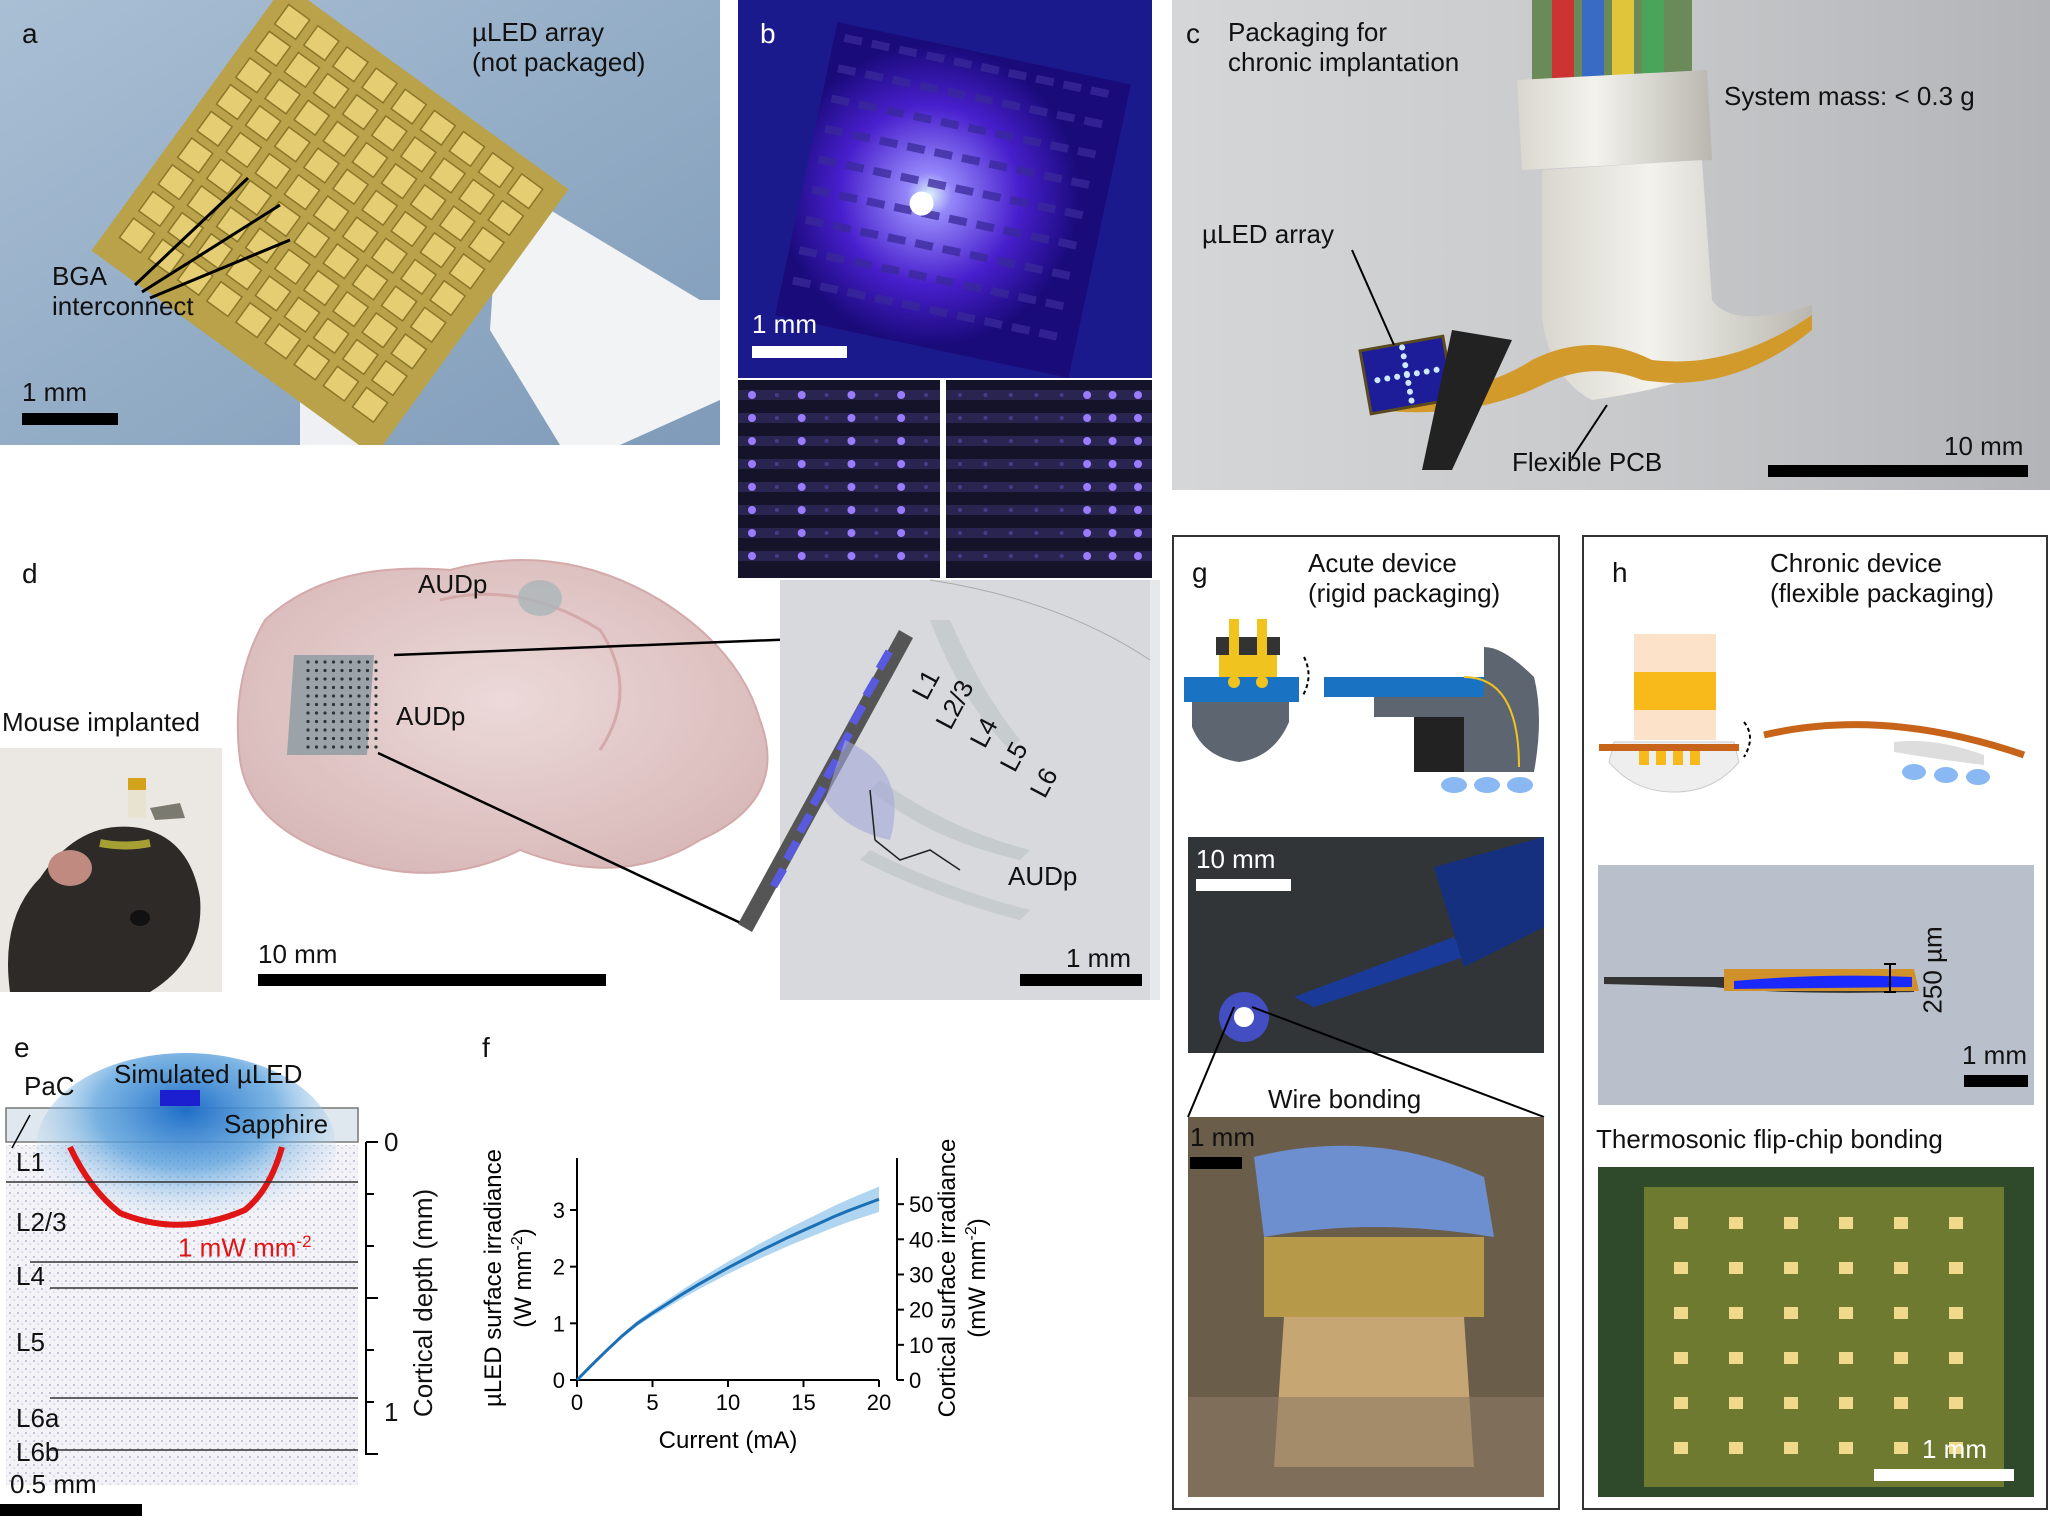  Describe the element at coordinates (728, 1440) in the screenshot. I see `x-axis-label: Current (mA)` at that location.